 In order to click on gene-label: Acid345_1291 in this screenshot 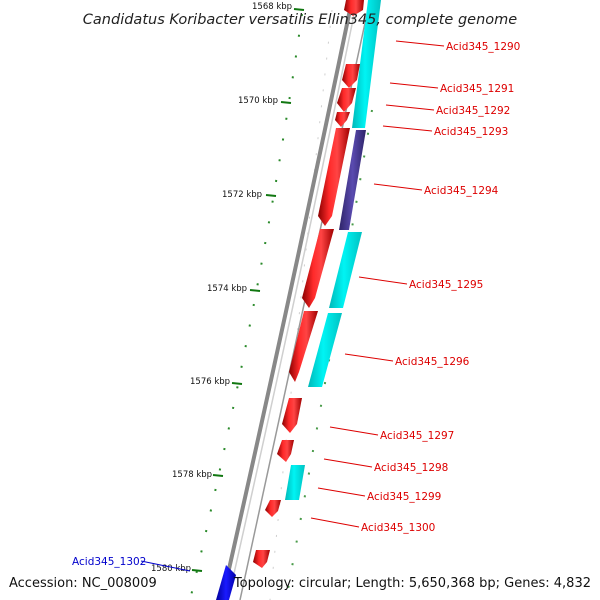, I will do `click(477, 89)`.